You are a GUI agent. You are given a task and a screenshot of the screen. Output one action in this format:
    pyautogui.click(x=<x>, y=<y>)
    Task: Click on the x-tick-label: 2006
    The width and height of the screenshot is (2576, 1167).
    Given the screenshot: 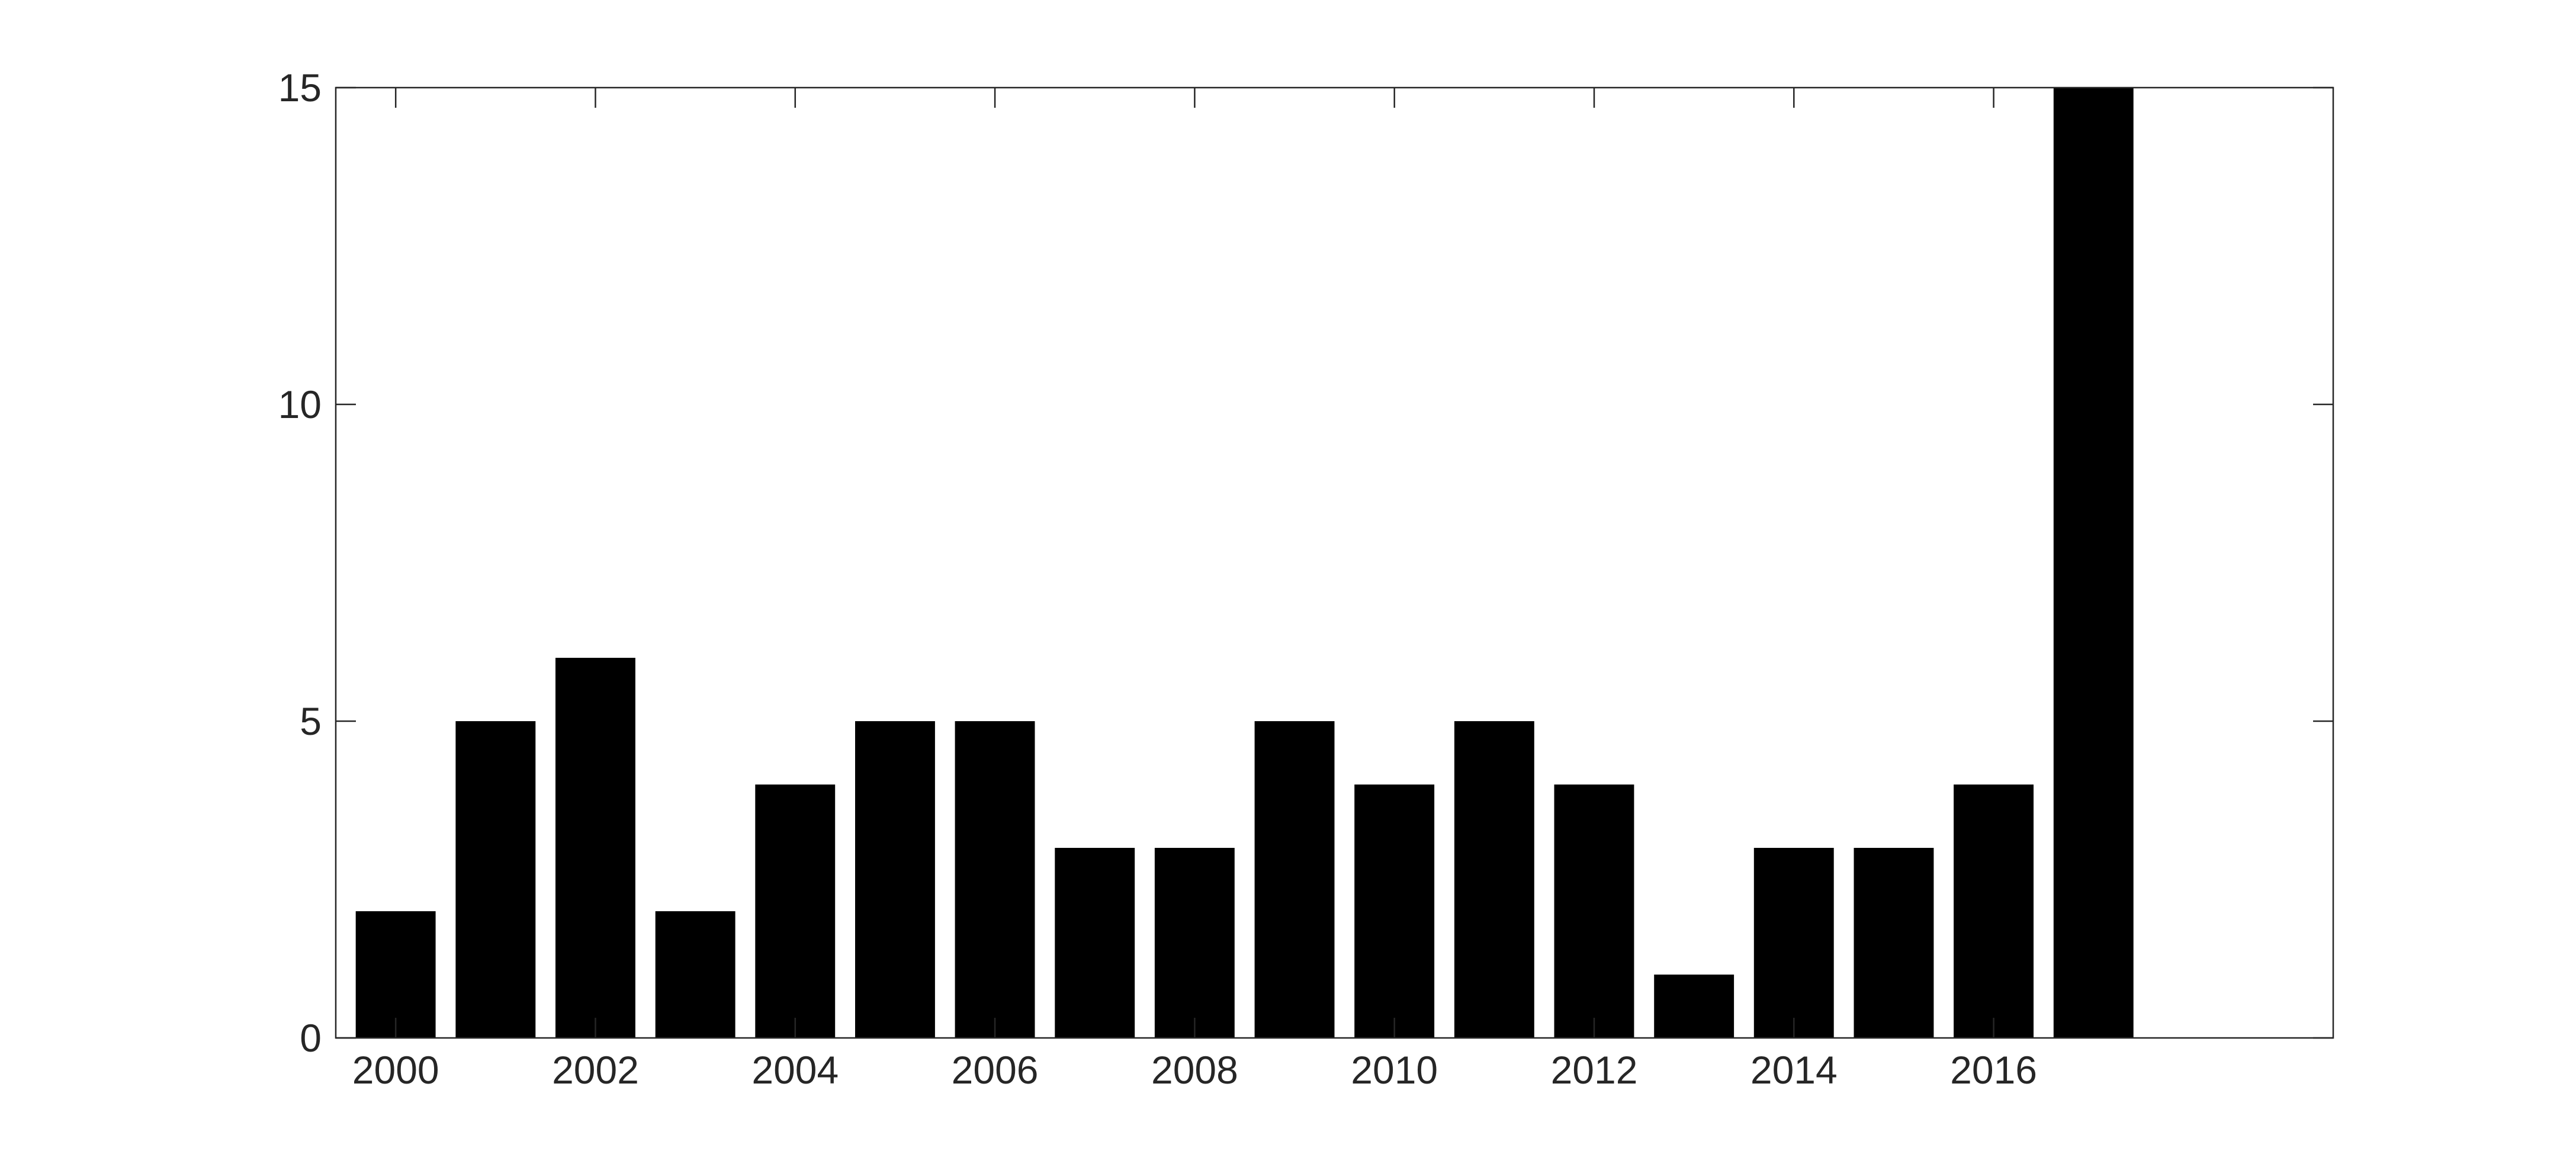 What is the action you would take?
    pyautogui.click(x=995, y=1070)
    